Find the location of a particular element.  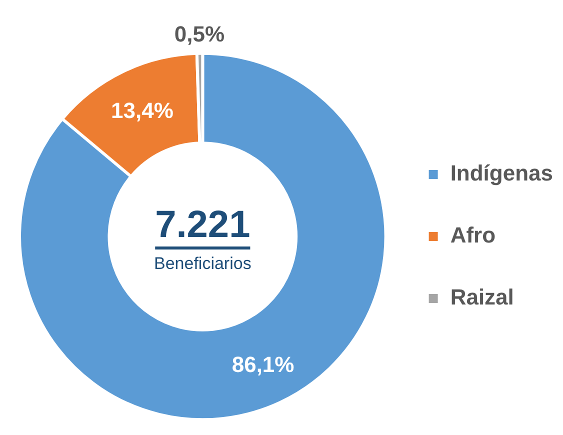

text: 7.221 is located at coordinates (202, 225).